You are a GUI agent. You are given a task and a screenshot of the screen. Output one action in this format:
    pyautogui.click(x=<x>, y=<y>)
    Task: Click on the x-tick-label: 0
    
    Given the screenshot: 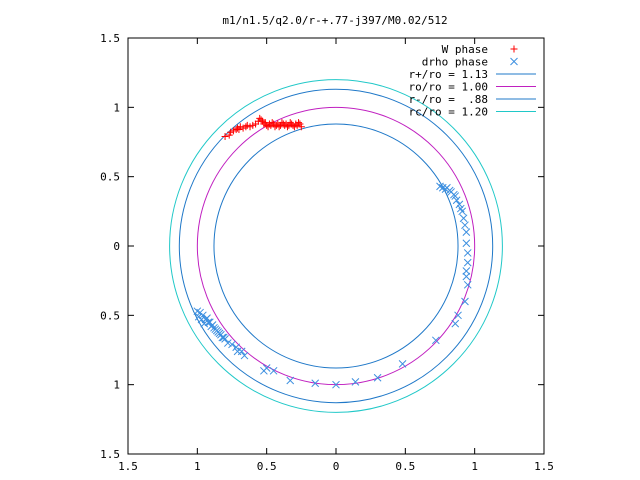 What is the action you would take?
    pyautogui.click(x=336, y=466)
    